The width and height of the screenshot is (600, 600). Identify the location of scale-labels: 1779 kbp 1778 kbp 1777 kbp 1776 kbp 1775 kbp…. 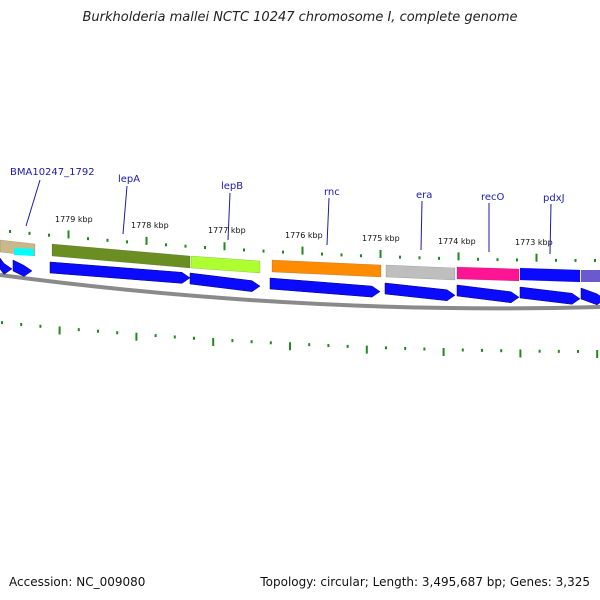
(304, 231).